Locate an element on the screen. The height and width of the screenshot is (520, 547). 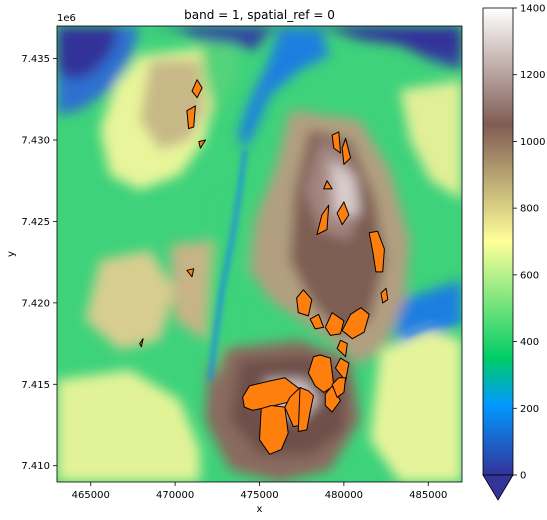
chart-title: band = 1, spatial_ref = 0 is located at coordinates (259, 15).